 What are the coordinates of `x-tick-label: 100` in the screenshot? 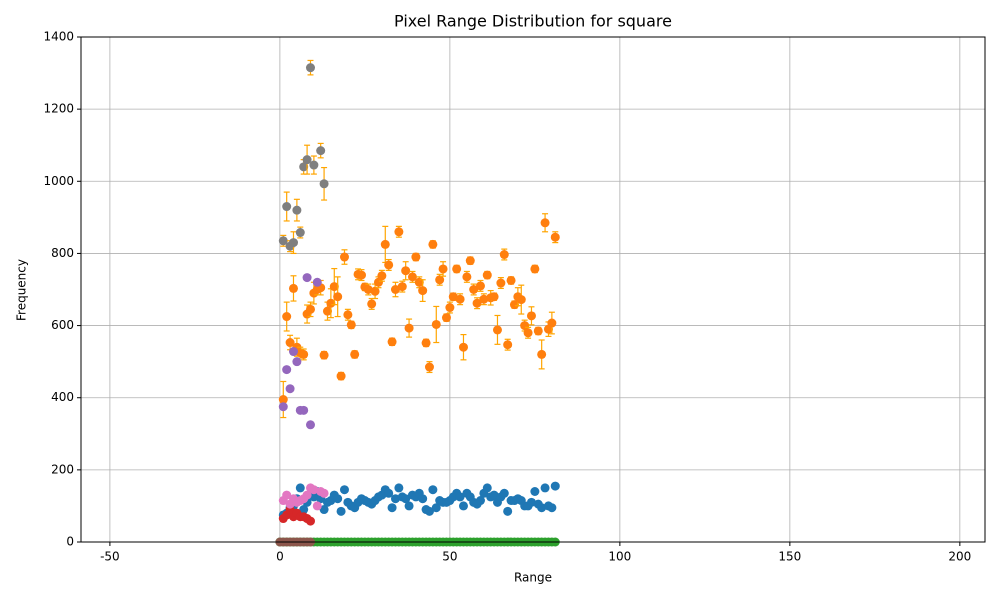 It's located at (619, 557).